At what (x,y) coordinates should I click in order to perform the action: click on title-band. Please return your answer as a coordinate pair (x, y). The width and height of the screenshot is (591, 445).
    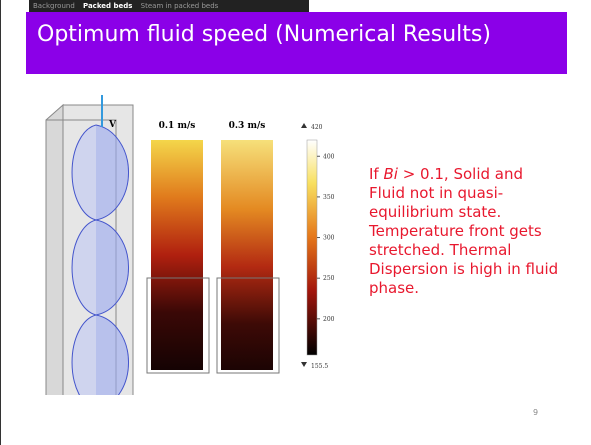
    Looking at the image, I should click on (296, 43).